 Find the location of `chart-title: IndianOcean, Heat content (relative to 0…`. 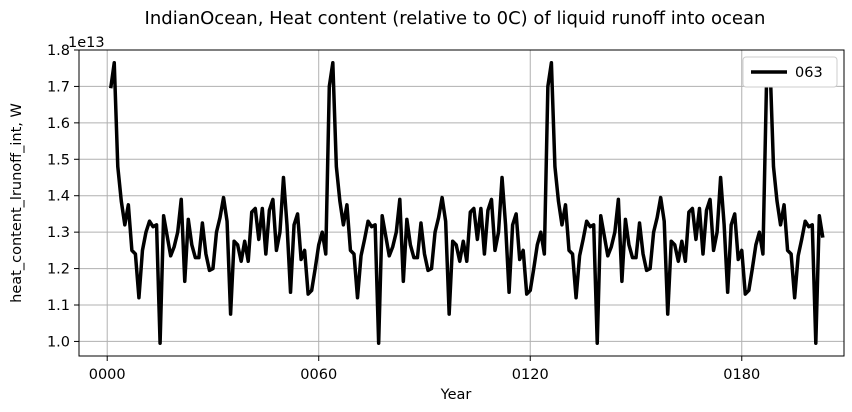

chart-title: IndianOcean, Heat content (relative to 0… is located at coordinates (455, 18).